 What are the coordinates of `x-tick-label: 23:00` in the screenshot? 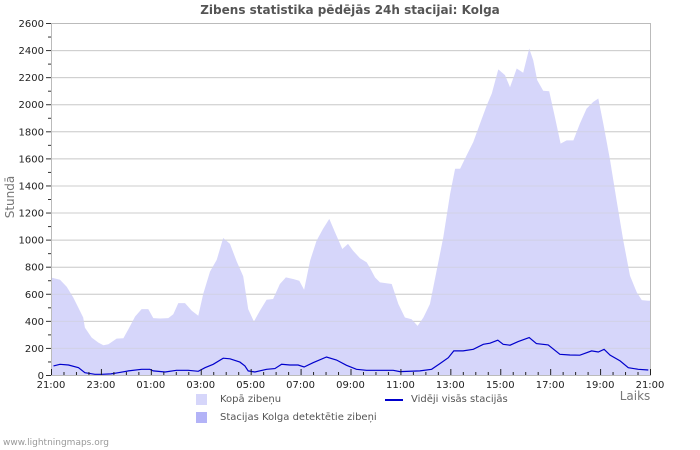 It's located at (101, 385).